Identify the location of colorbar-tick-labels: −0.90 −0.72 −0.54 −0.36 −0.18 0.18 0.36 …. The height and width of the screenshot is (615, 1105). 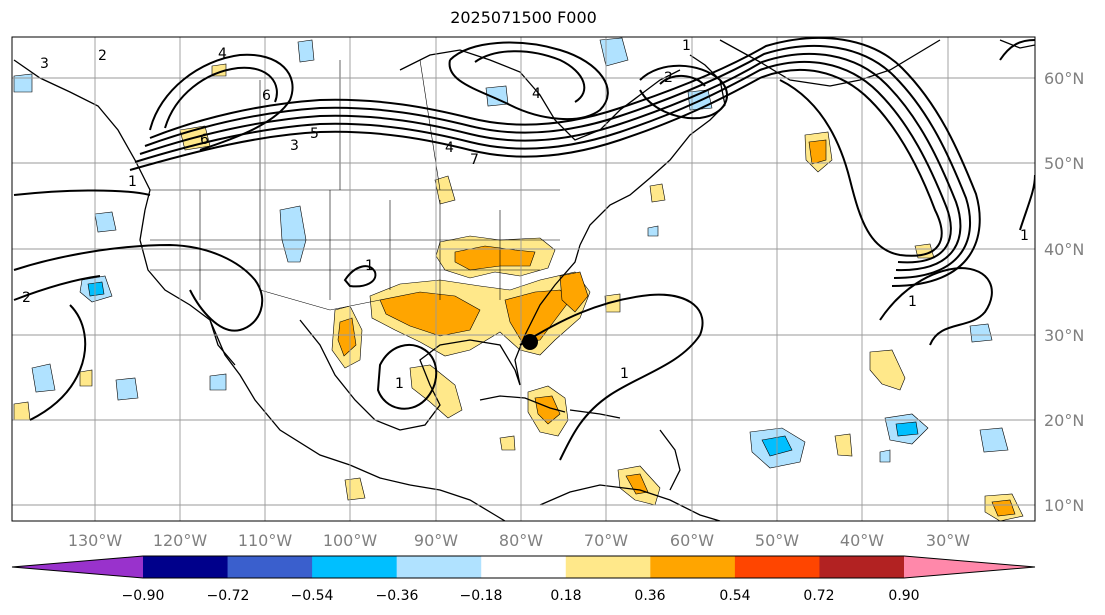
(521, 596).